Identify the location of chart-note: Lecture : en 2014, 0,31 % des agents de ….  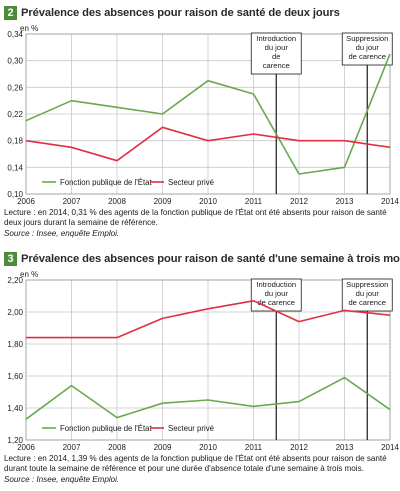
(195, 217).